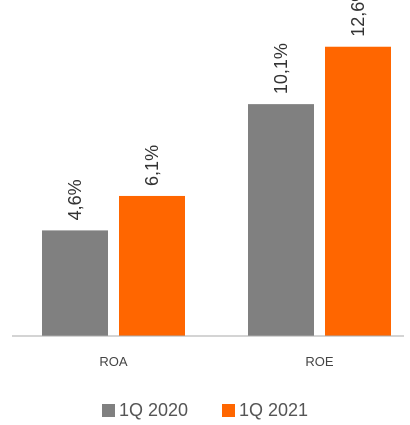 The height and width of the screenshot is (425, 410). What do you see at coordinates (216, 361) in the screenshot?
I see `category-labels-group: ROA ROE` at bounding box center [216, 361].